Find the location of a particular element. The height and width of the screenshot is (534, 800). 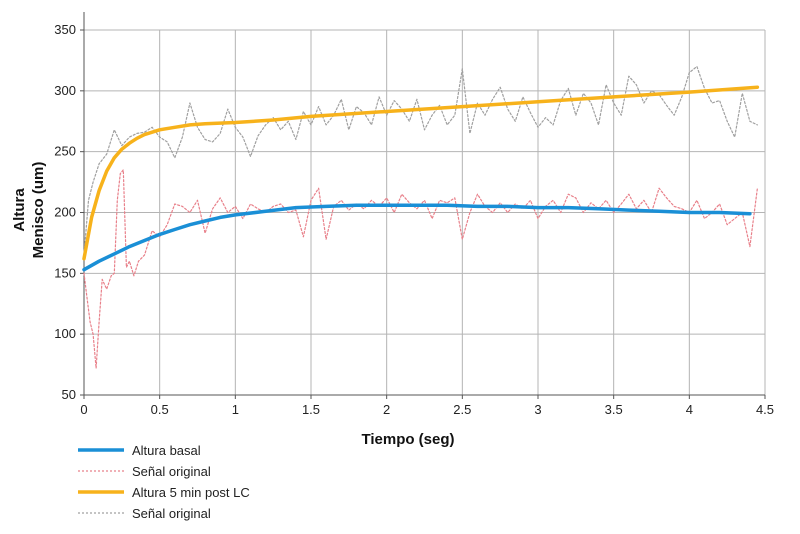

legend-label-1: Altura basal is located at coordinates (166, 450).